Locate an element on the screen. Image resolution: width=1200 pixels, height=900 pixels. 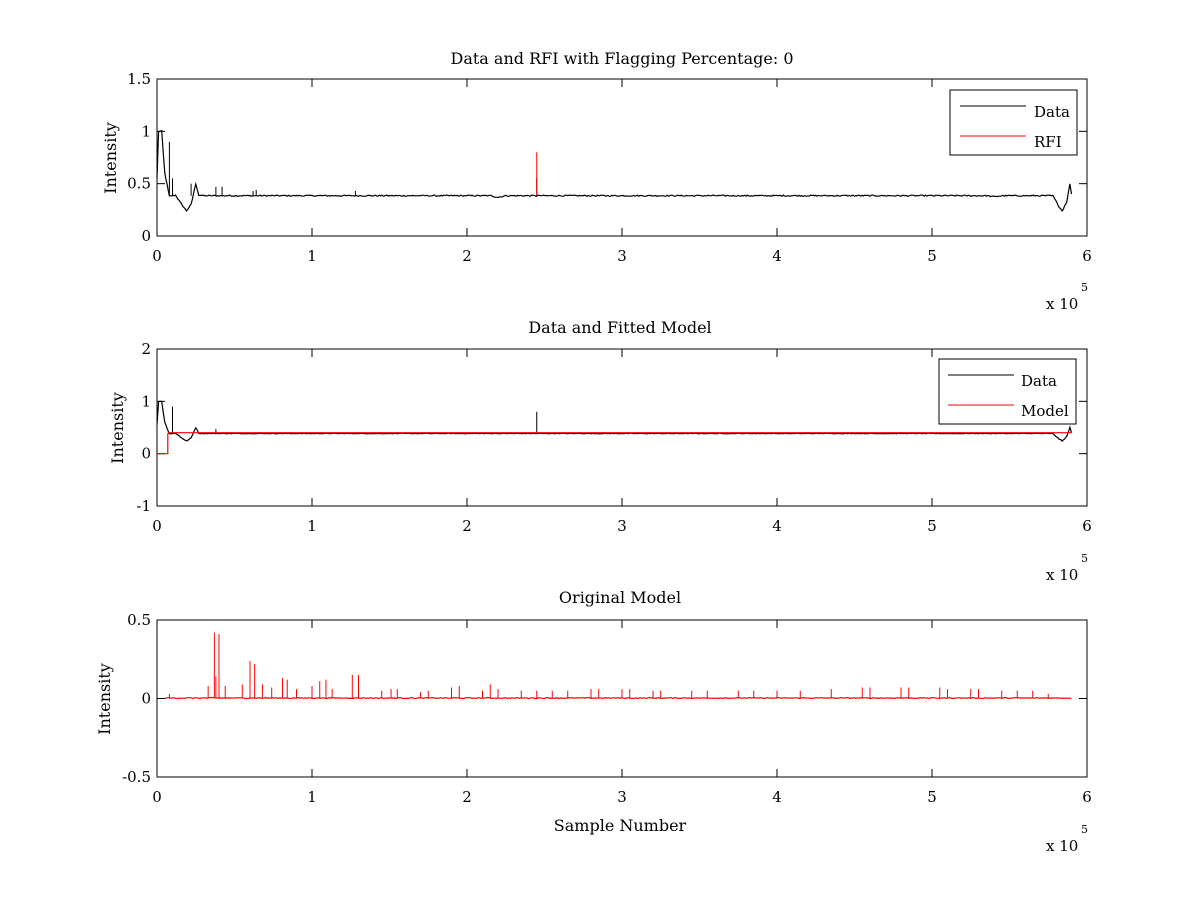
chart-title: Data and RFI with Flagging Percentage: 0 is located at coordinates (621, 58).